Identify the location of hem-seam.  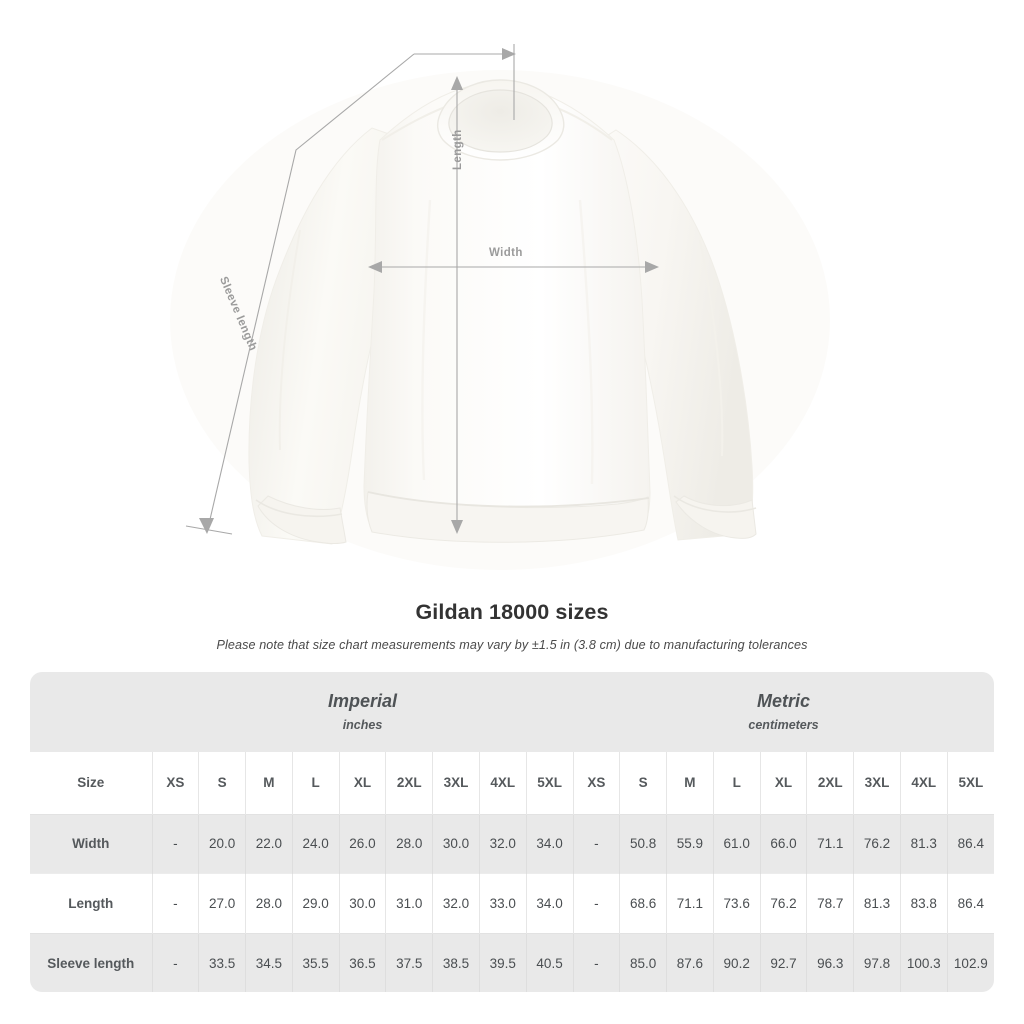
(508, 499).